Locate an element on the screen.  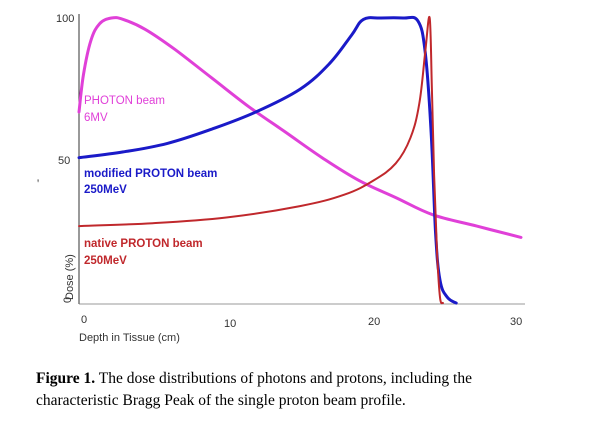
y-tick-label-0: 0 is located at coordinates (68, 300).